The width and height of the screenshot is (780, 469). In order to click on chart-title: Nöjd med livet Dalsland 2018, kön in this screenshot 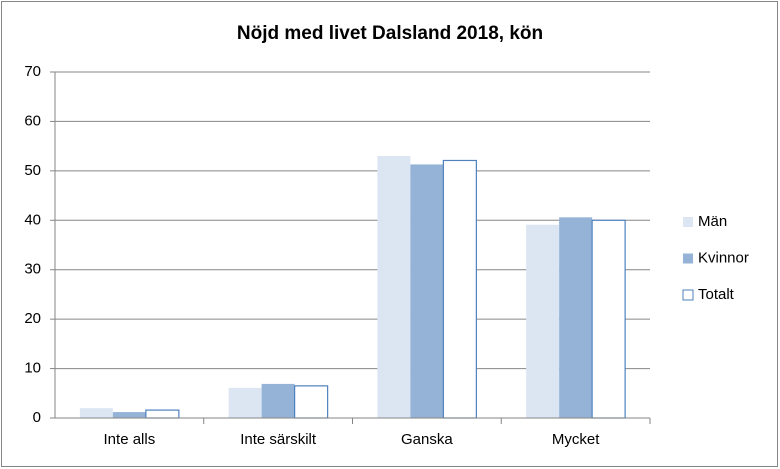, I will do `click(390, 33)`.